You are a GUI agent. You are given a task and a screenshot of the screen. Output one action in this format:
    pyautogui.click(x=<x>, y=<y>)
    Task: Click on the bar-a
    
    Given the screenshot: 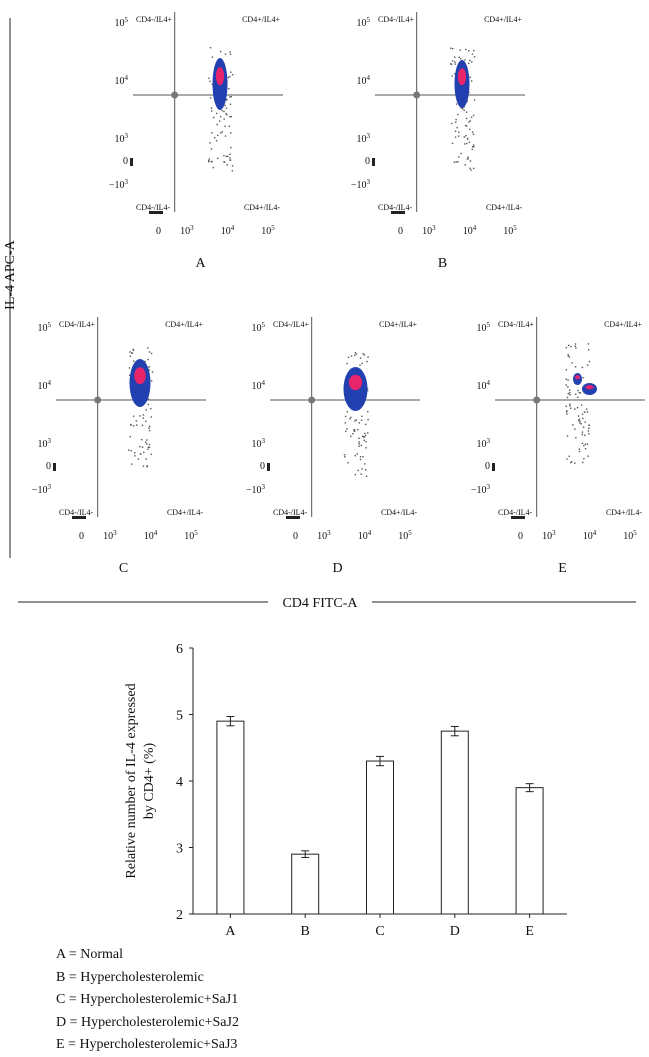 What is the action you would take?
    pyautogui.click(x=230, y=817)
    